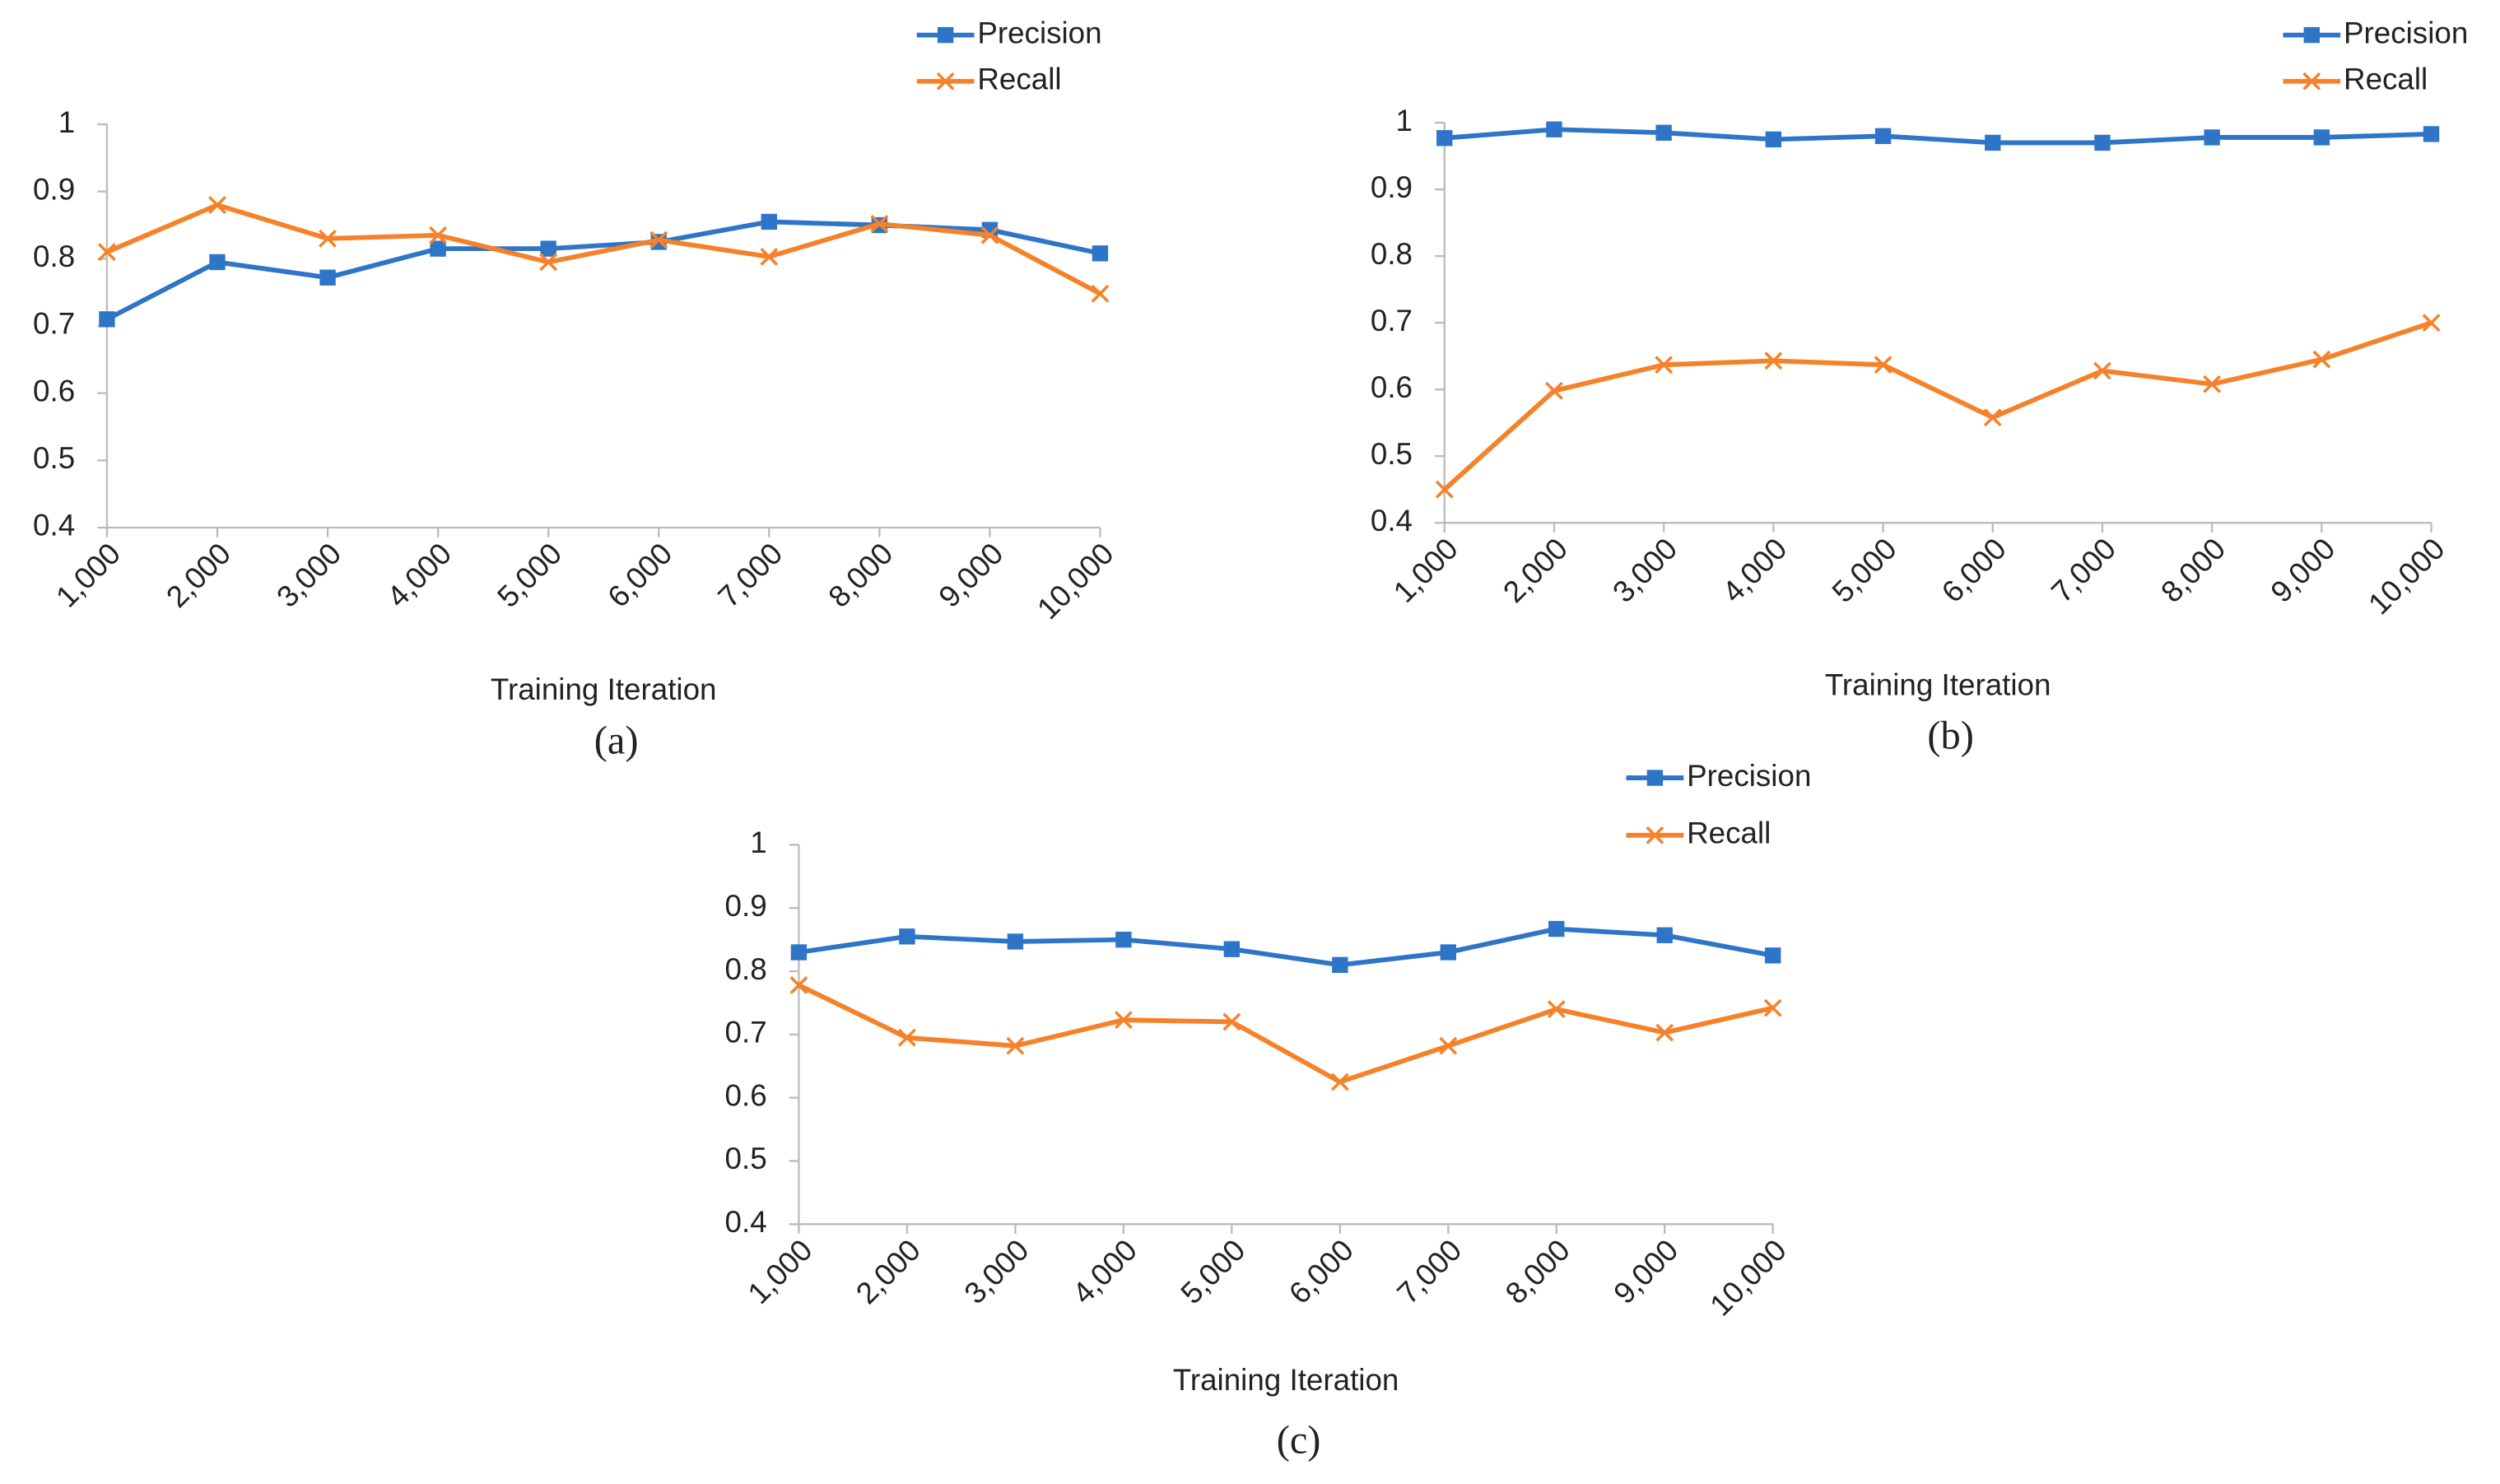  I want to click on x-tick-label: 5,000, so click(1213, 1271).